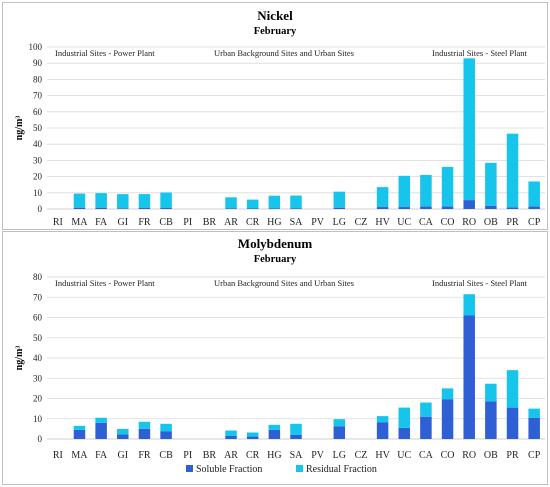 This screenshot has width=550, height=487. Describe the element at coordinates (296, 429) in the screenshot. I see `molybdenum-bar-residual-sa` at that location.